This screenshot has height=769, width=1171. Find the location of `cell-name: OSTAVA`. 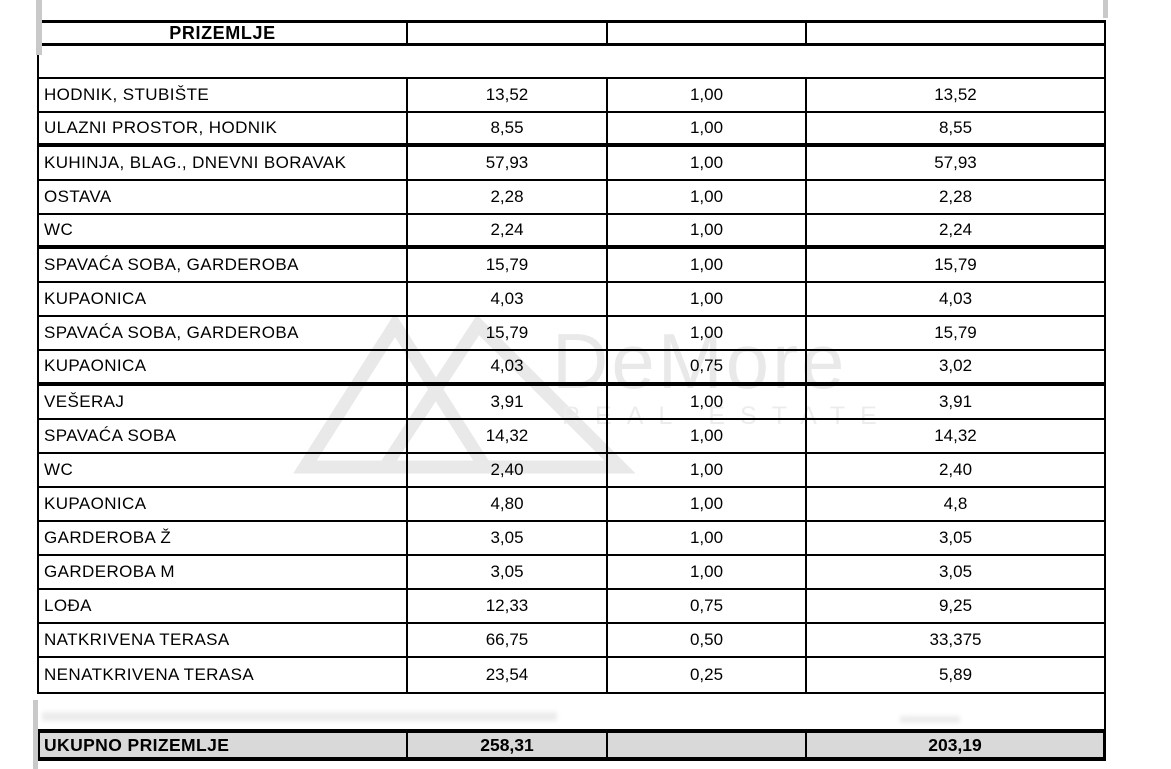

cell-name: OSTAVA is located at coordinates (223, 197).